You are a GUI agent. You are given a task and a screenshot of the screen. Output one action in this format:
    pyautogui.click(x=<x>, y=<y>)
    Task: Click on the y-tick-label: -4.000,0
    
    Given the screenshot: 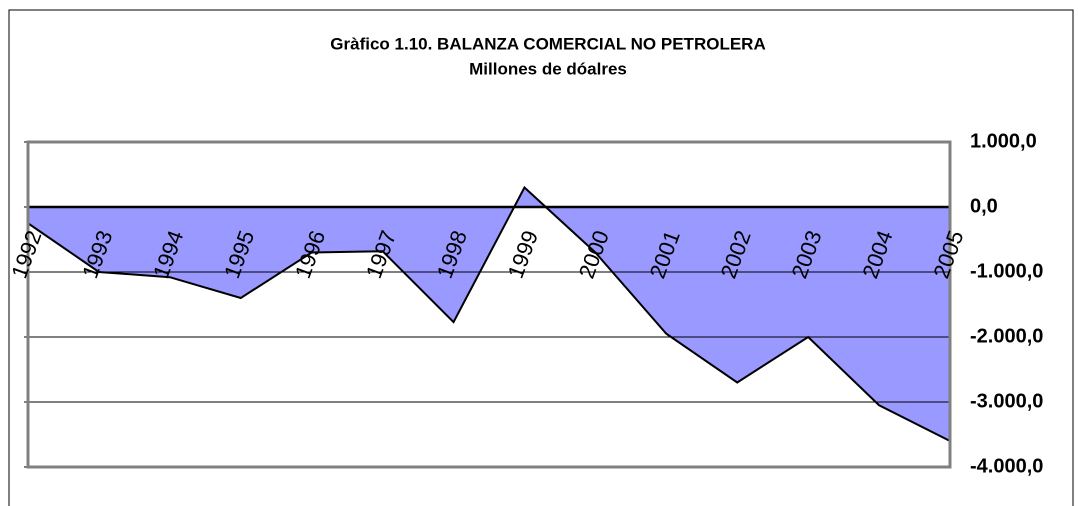 What is the action you would take?
    pyautogui.click(x=1006, y=466)
    